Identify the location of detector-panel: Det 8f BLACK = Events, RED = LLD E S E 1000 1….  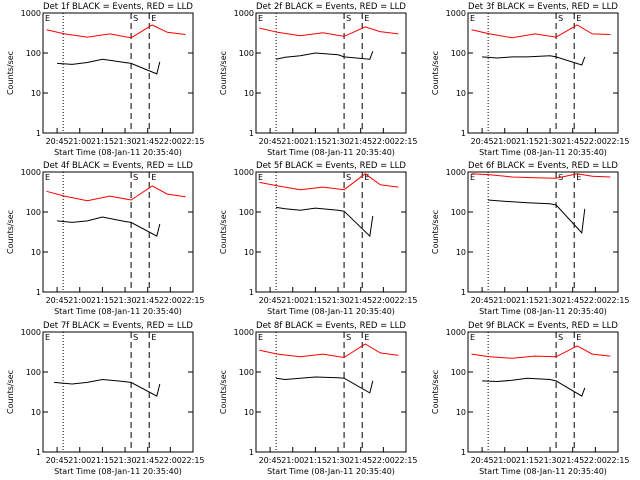
(318, 398).